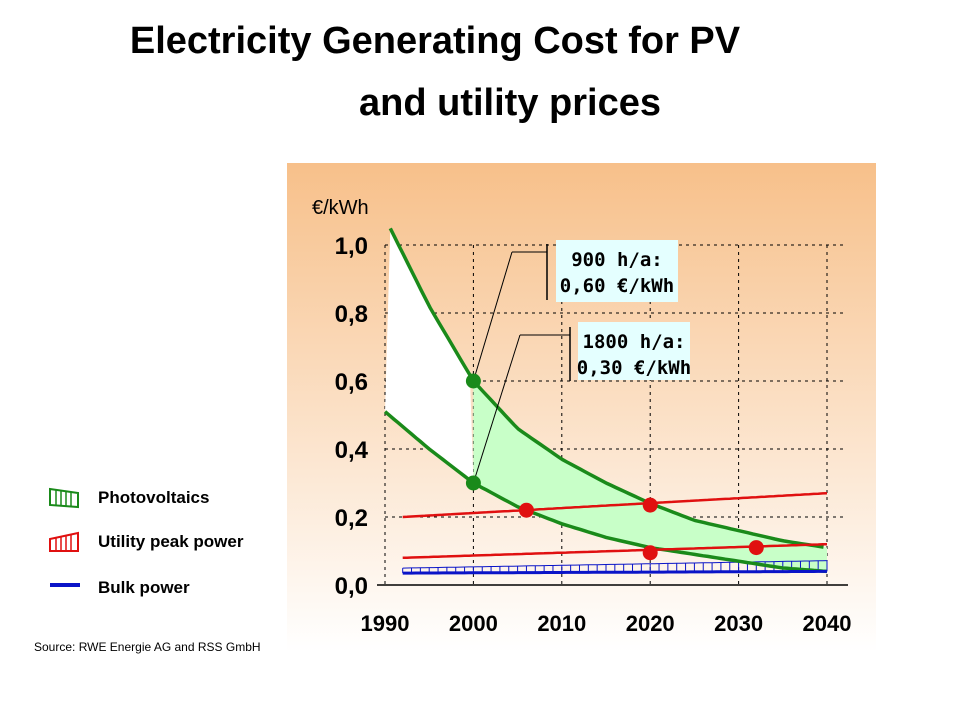  Describe the element at coordinates (429, 355) in the screenshot. I see `pv-band-early` at that location.